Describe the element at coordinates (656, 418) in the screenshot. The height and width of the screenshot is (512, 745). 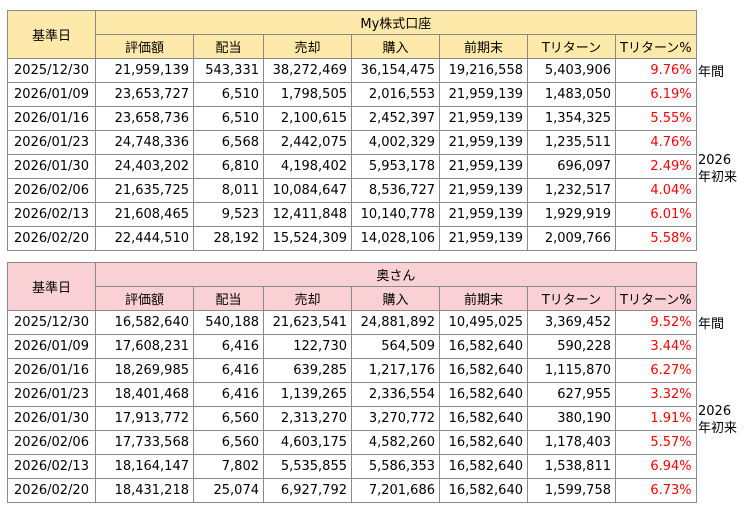
I see `cell-total-return-pct: 1.91%` at that location.